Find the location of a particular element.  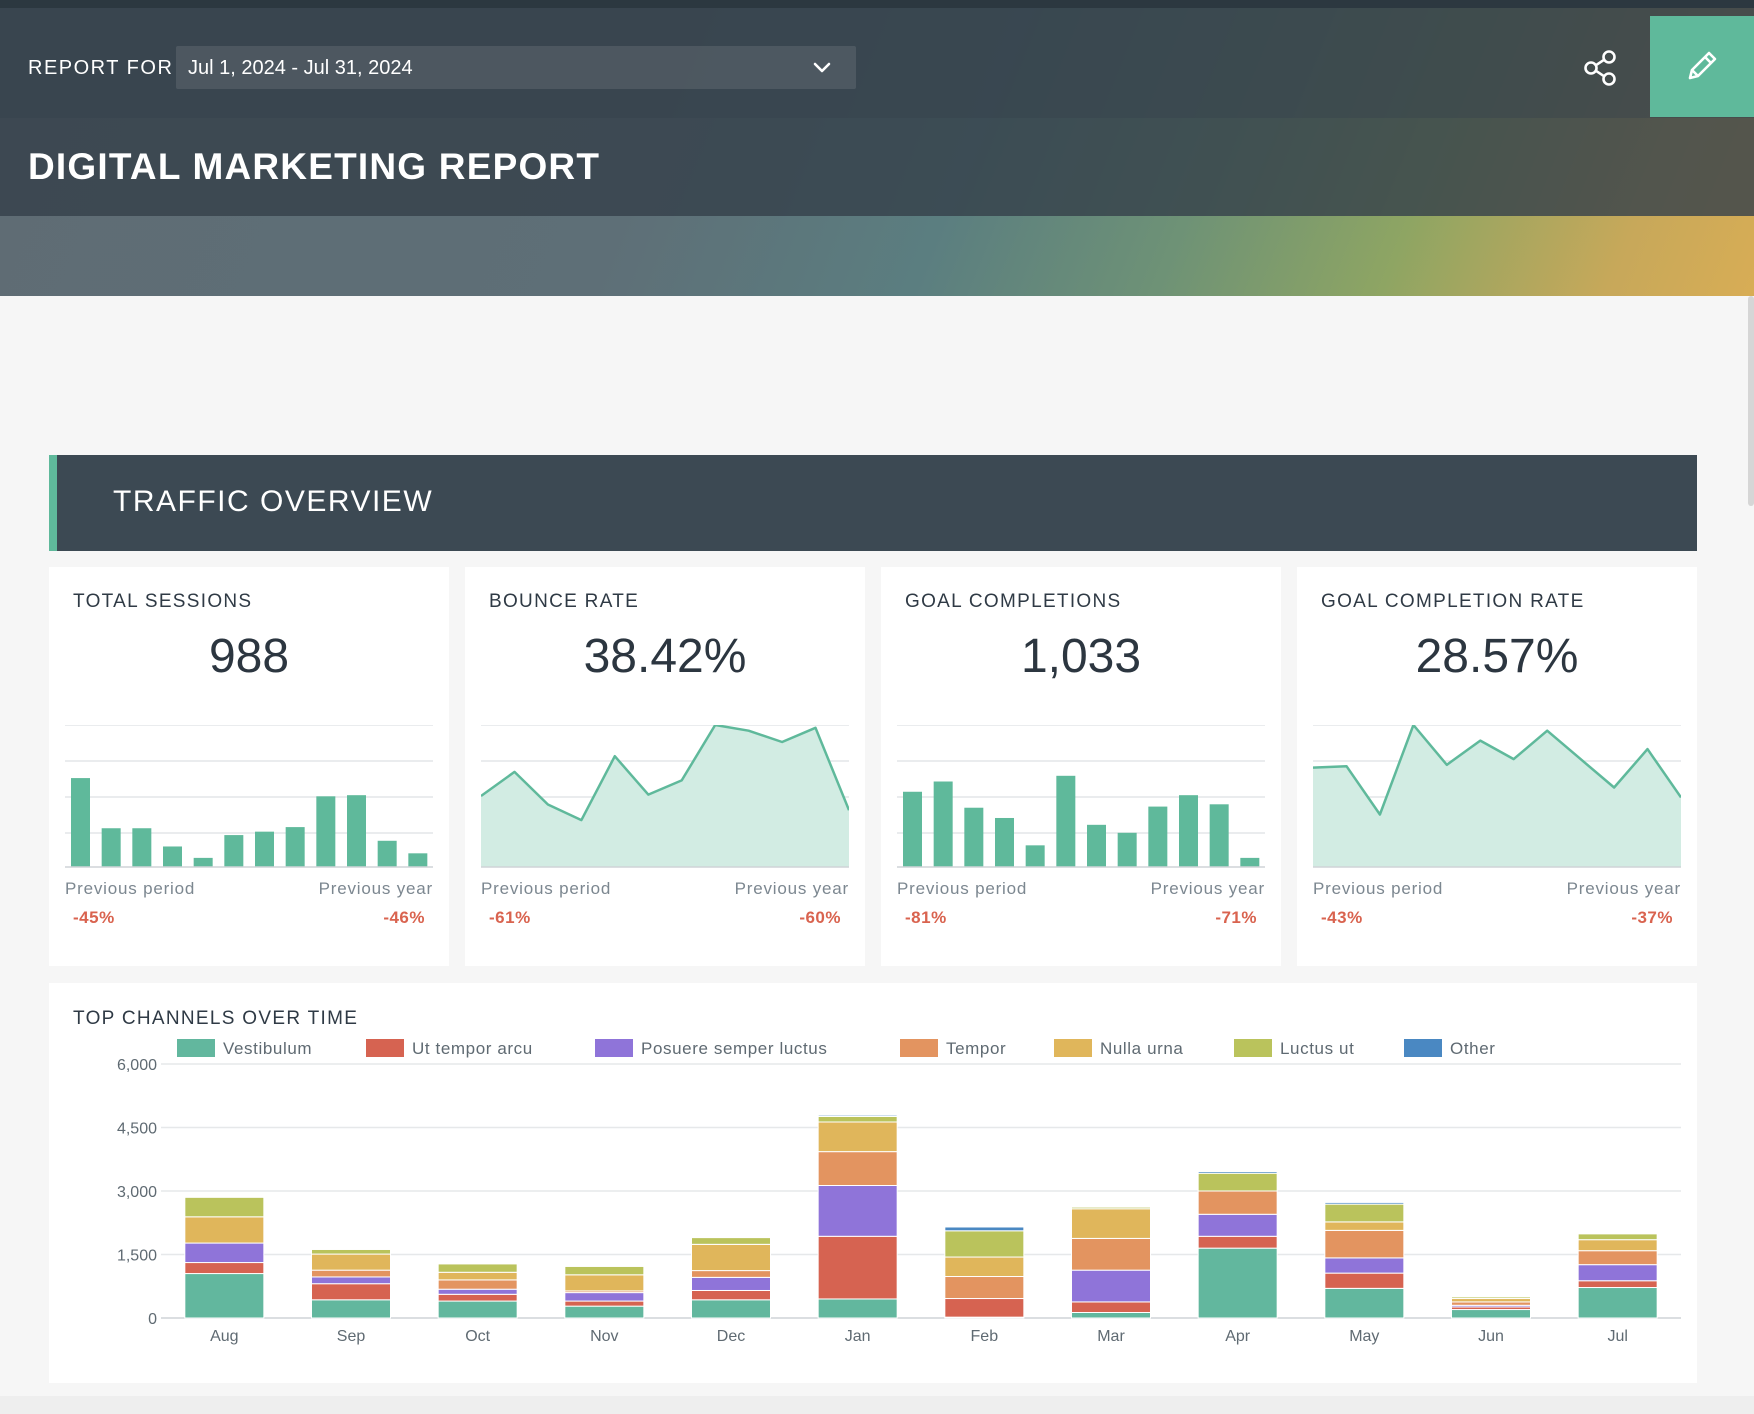

date-range-dropdown: Jul 1, 2024 - Jul 31, 2024 is located at coordinates (516, 67).